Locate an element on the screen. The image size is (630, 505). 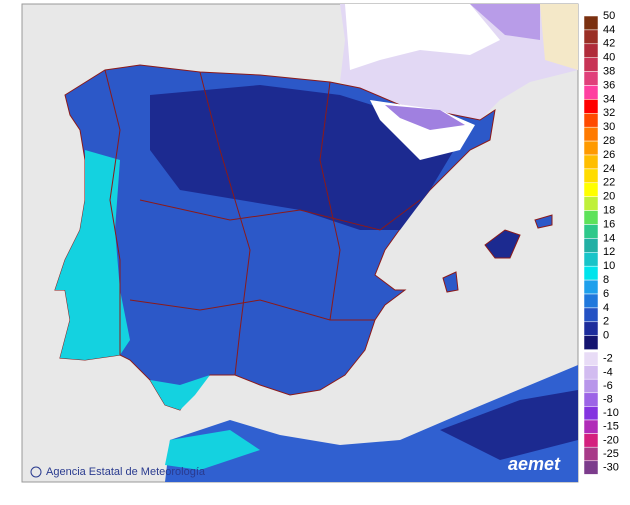
credit: Agencia Estatal de Meteorología is located at coordinates (126, 472).